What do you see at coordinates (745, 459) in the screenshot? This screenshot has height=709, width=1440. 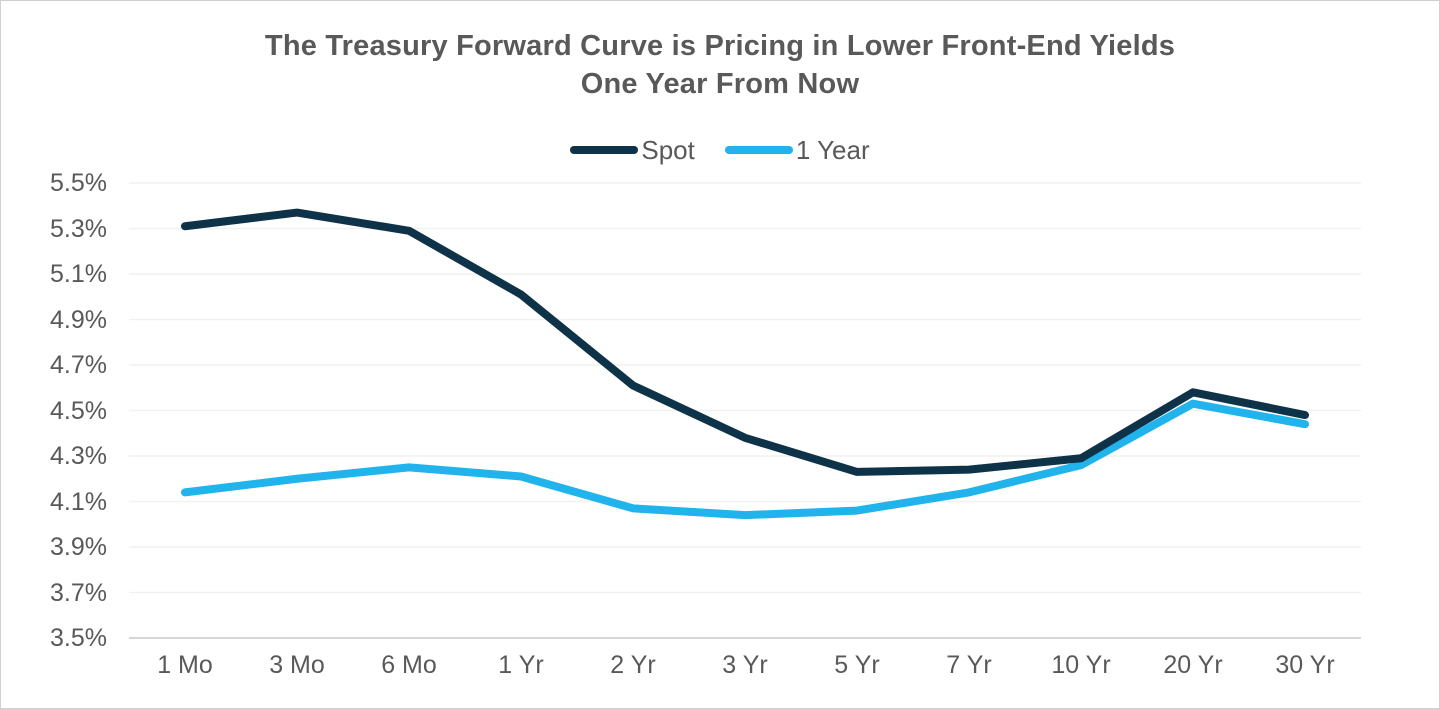 I see `series-line-1-year` at bounding box center [745, 459].